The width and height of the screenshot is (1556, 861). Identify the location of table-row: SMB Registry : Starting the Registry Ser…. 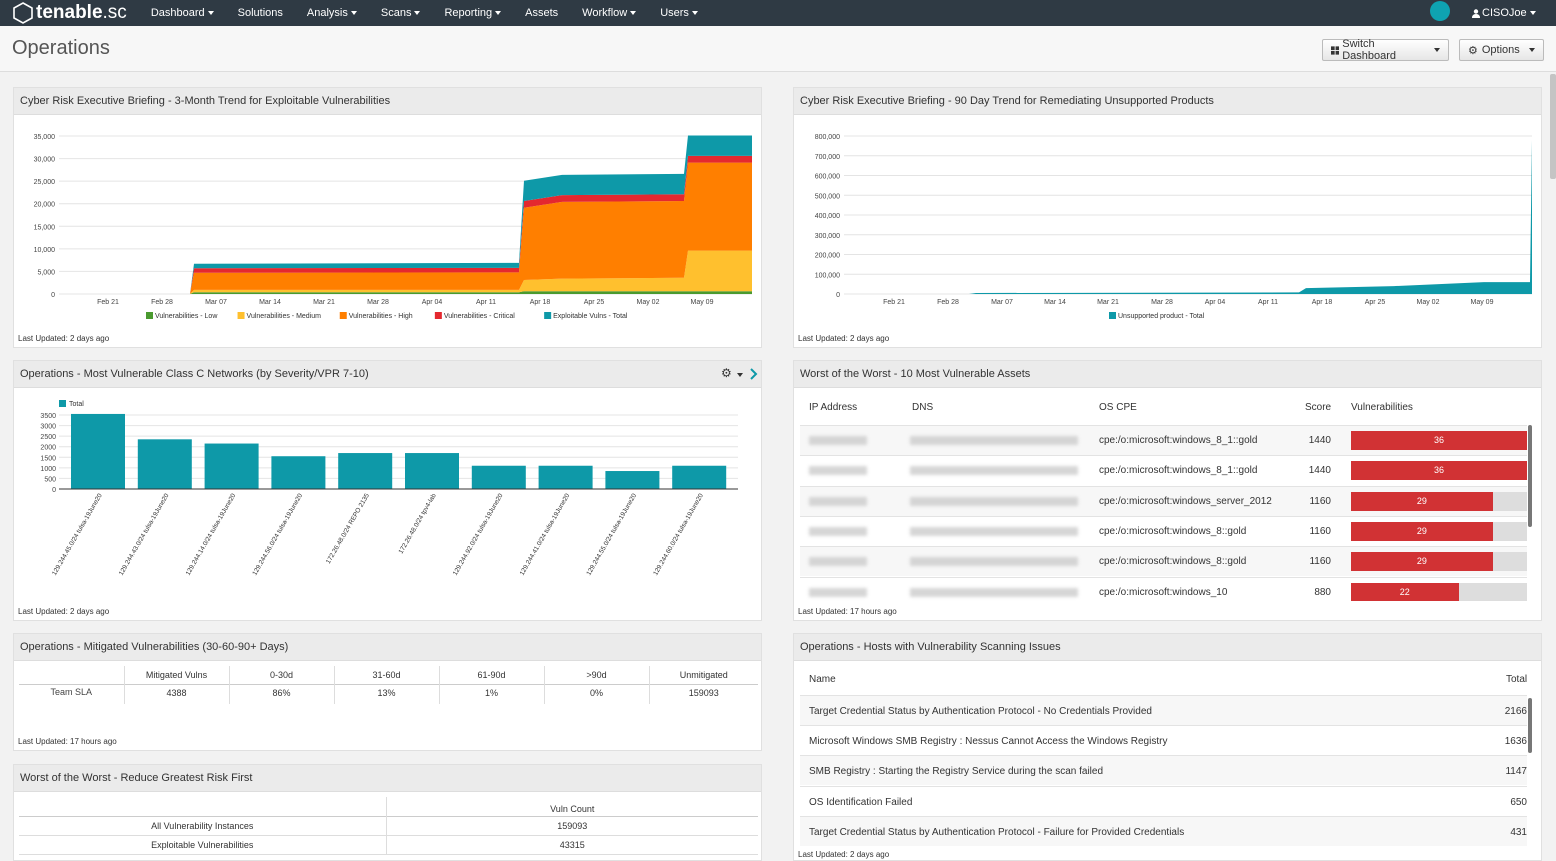
(1163, 770).